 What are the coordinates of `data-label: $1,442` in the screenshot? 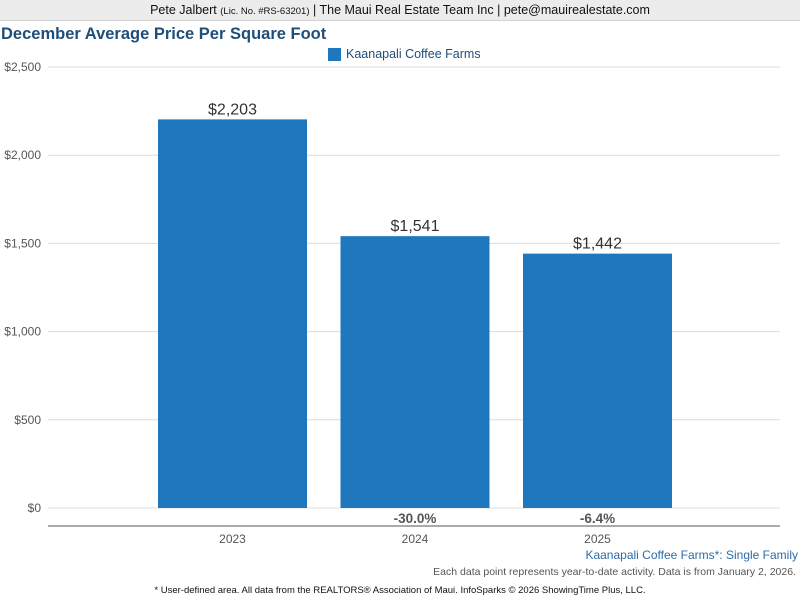 It's located at (597, 244).